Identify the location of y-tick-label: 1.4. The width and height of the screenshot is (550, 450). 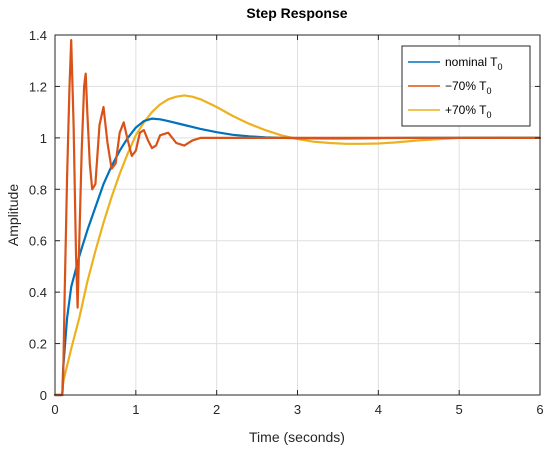
(38, 35).